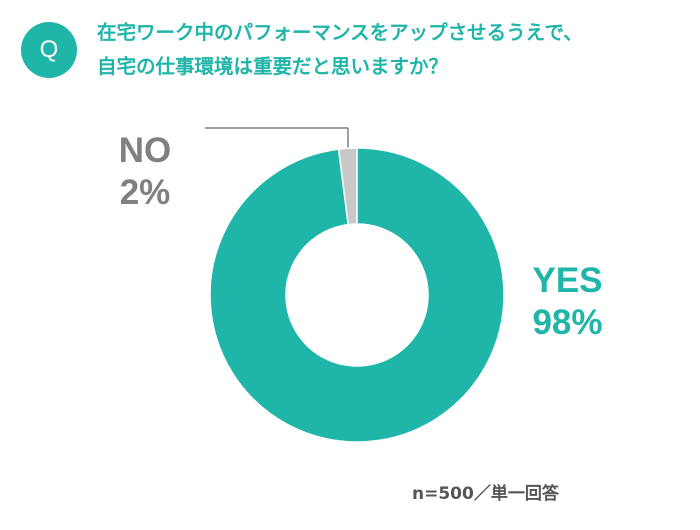  I want to click on label-yes-name: YES, so click(567, 280).